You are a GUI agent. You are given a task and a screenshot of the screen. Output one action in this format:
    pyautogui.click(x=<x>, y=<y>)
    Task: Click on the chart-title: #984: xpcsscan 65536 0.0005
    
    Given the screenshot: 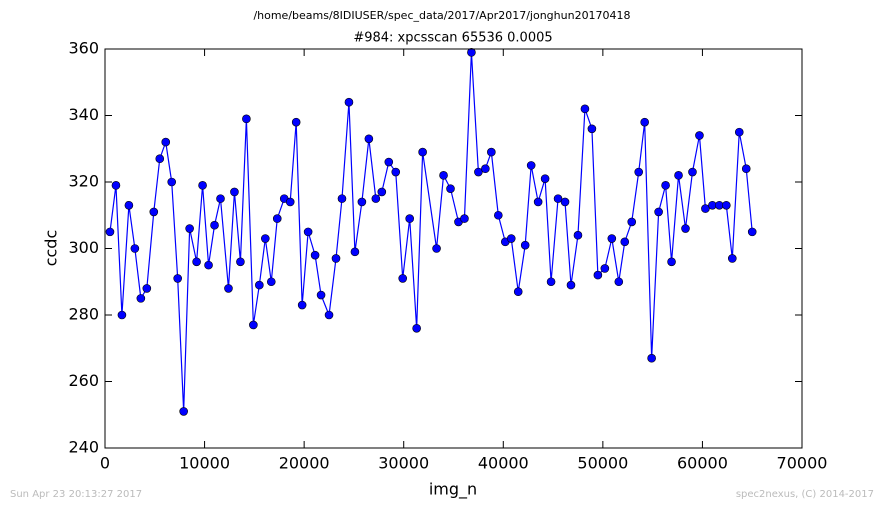 What is the action you would take?
    pyautogui.click(x=452, y=38)
    